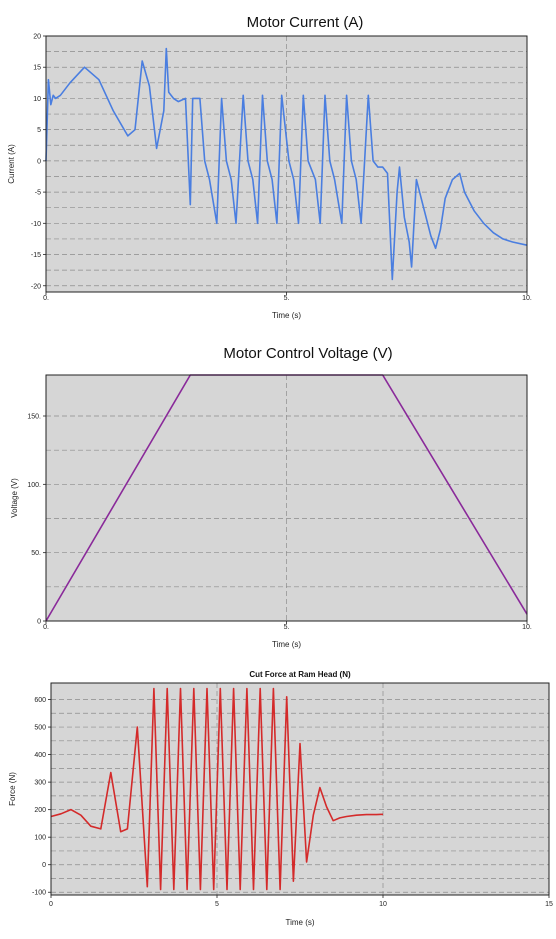  I want to click on chart3-ytick-label: 0, so click(44, 865).